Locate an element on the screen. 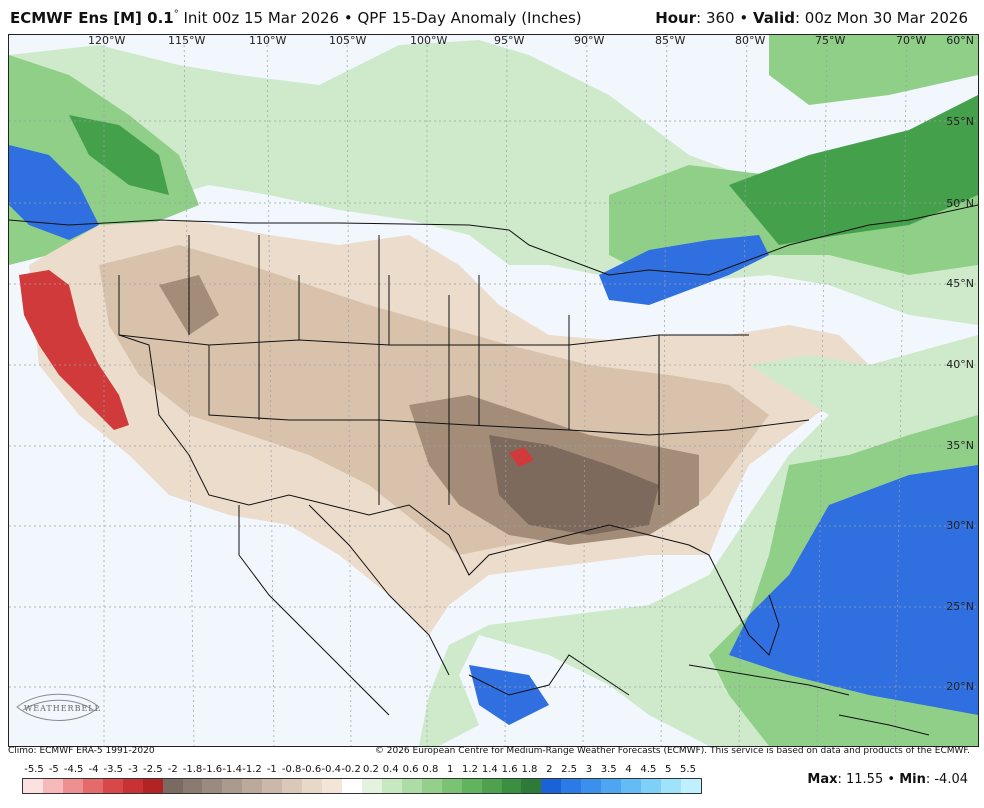  colorbar-tick-label: 2 is located at coordinates (549, 769).